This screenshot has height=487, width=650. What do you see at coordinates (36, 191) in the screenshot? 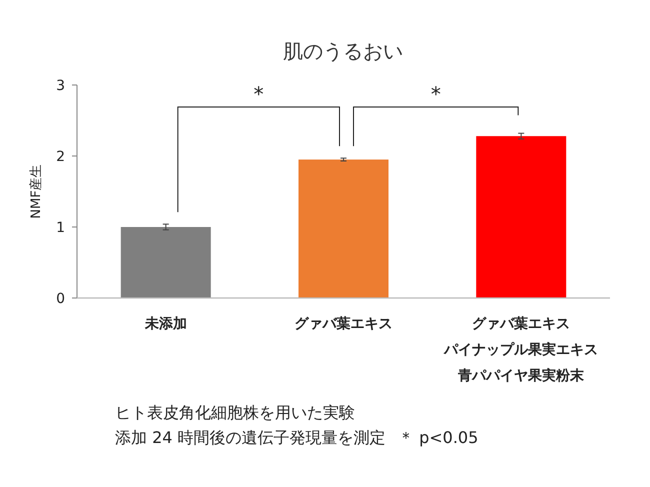
I see `y-axis-title: NMF産生` at bounding box center [36, 191].